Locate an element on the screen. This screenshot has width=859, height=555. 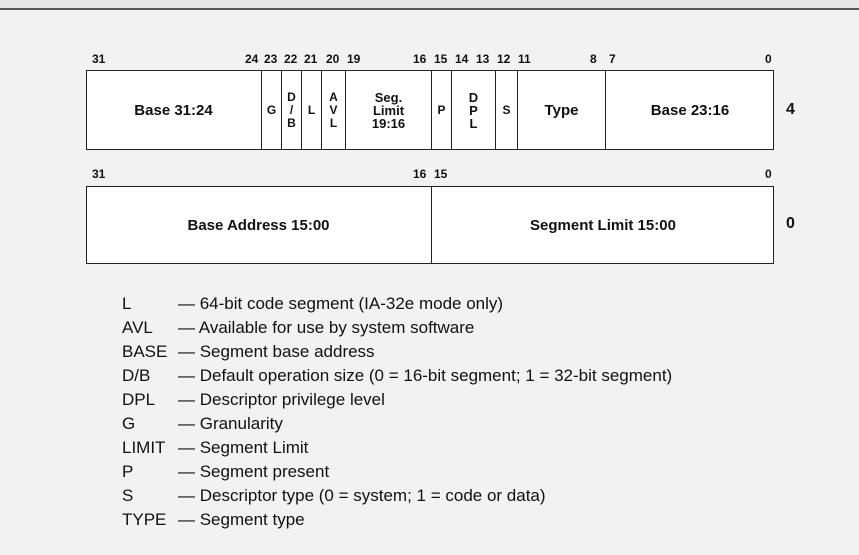
bit-number-19: 19 is located at coordinates (354, 59).